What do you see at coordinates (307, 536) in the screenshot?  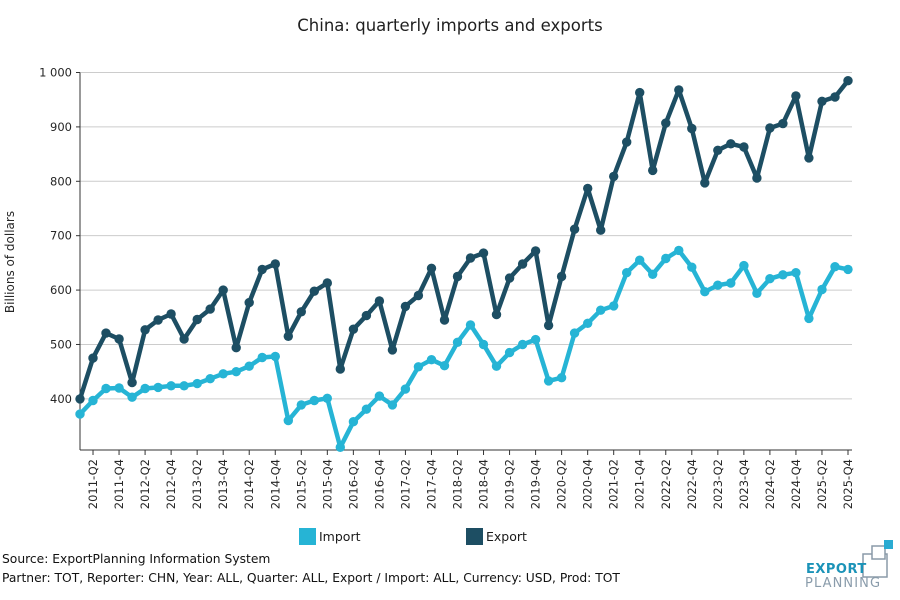 I see `import-color-swatch` at bounding box center [307, 536].